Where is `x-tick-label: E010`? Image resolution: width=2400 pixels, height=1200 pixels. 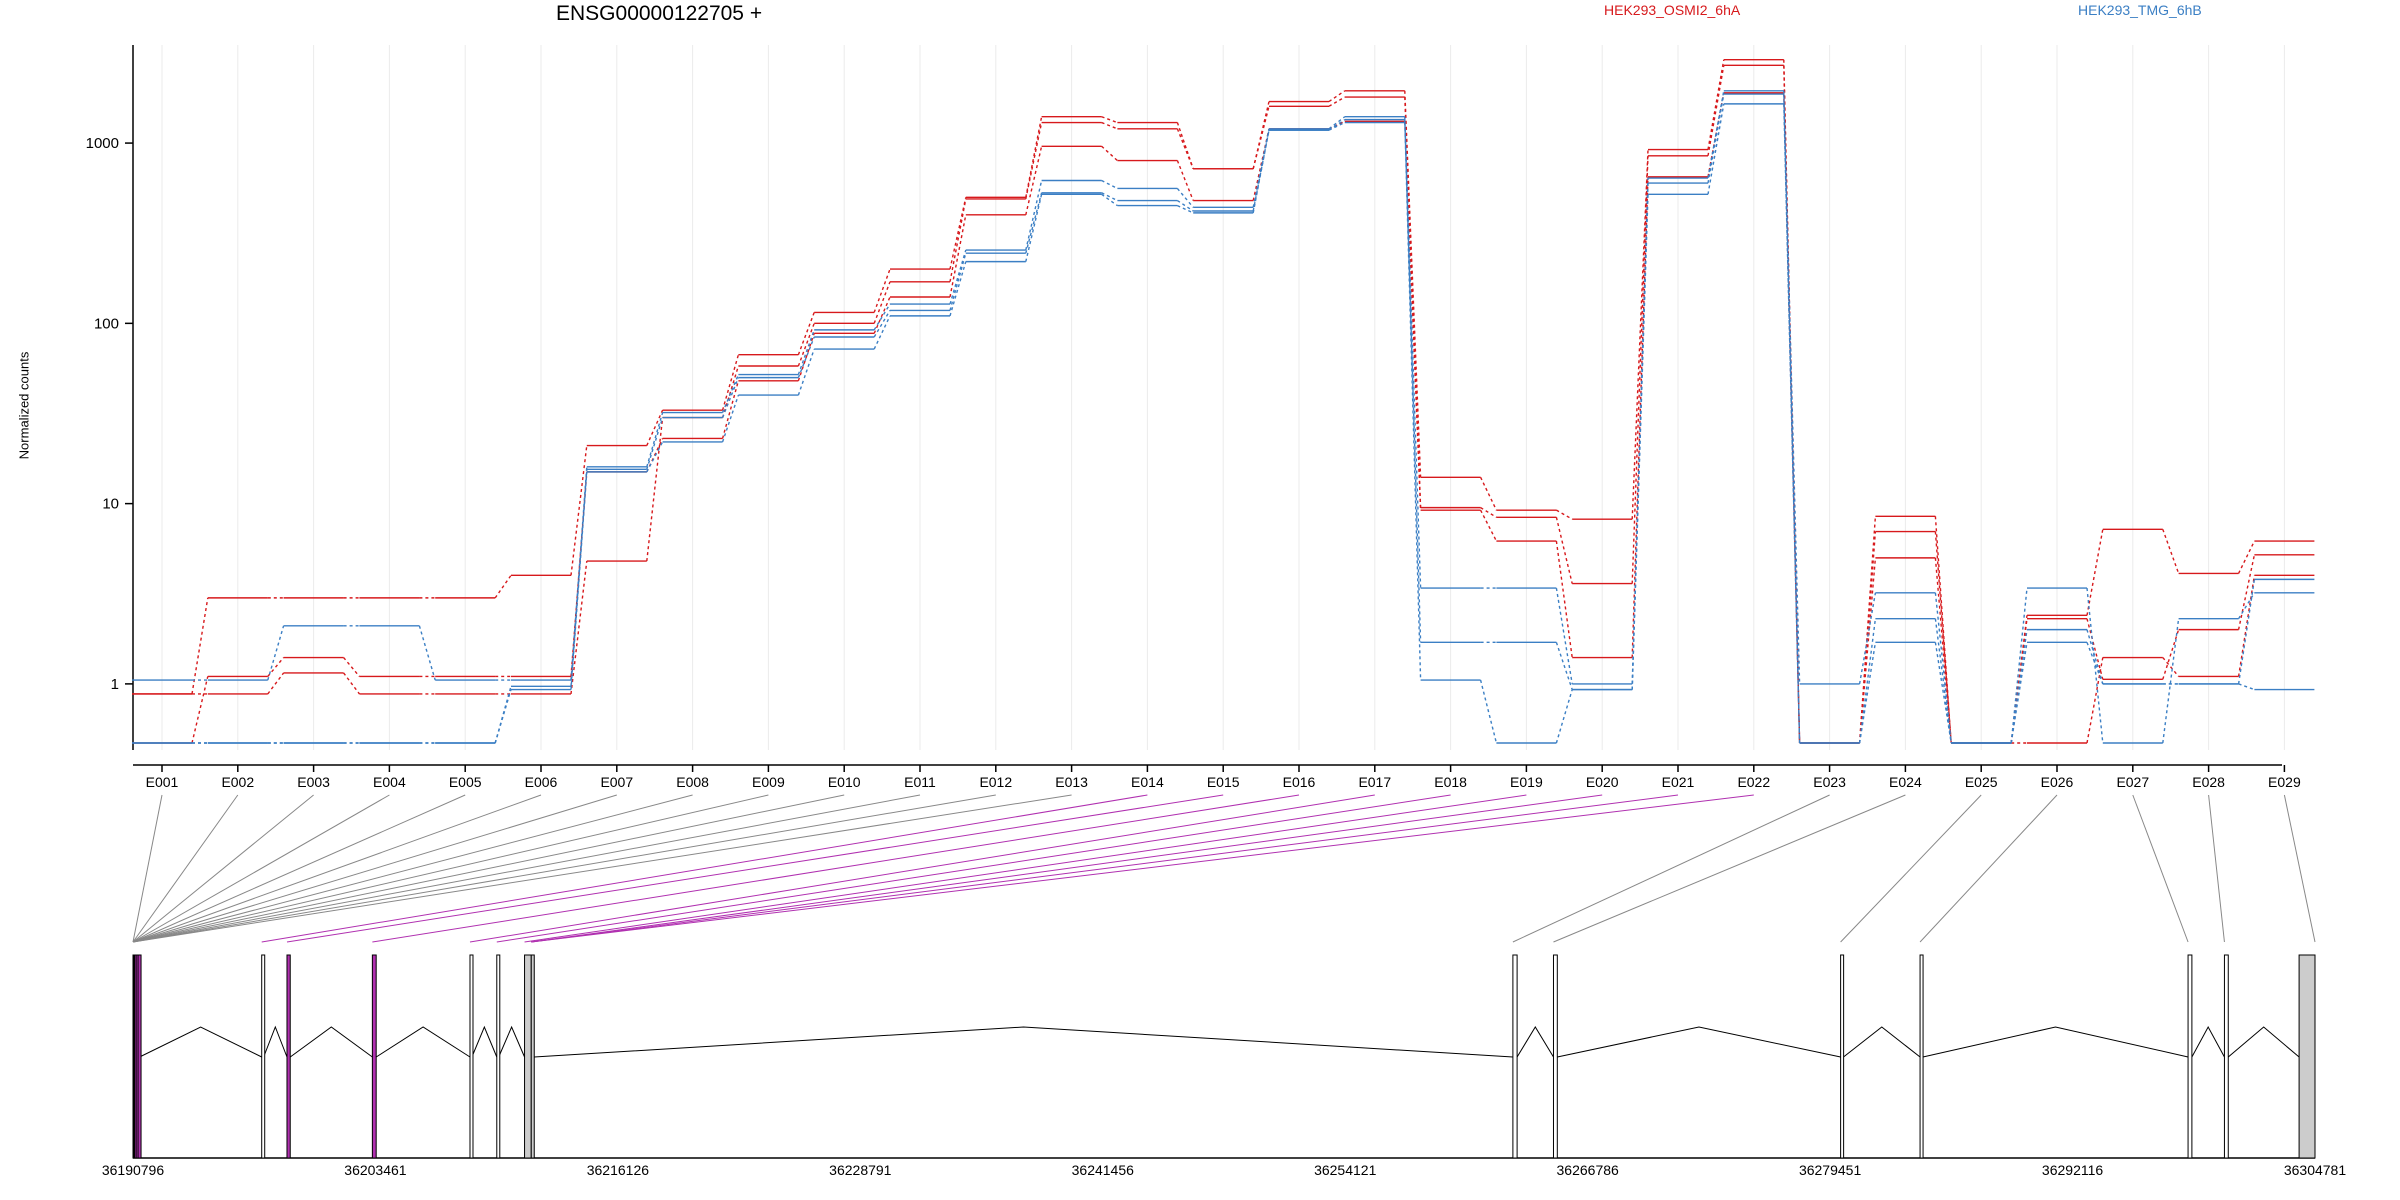
x-tick-label: E010 is located at coordinates (844, 782).